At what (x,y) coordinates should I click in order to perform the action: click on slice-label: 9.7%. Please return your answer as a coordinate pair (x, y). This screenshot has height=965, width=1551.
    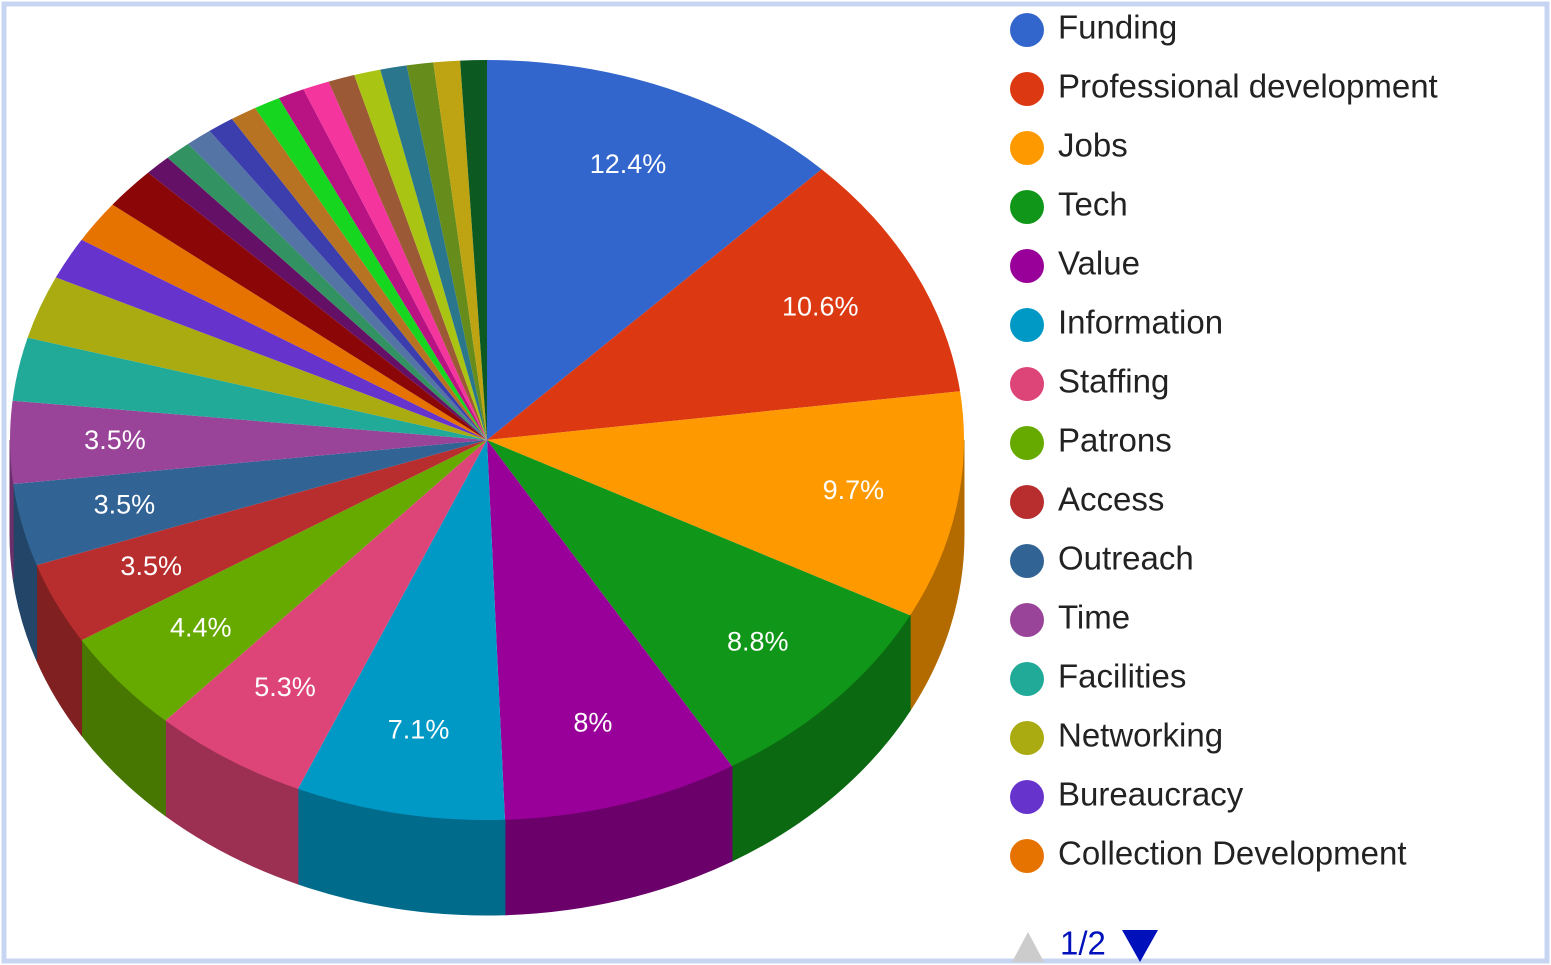
    Looking at the image, I should click on (854, 490).